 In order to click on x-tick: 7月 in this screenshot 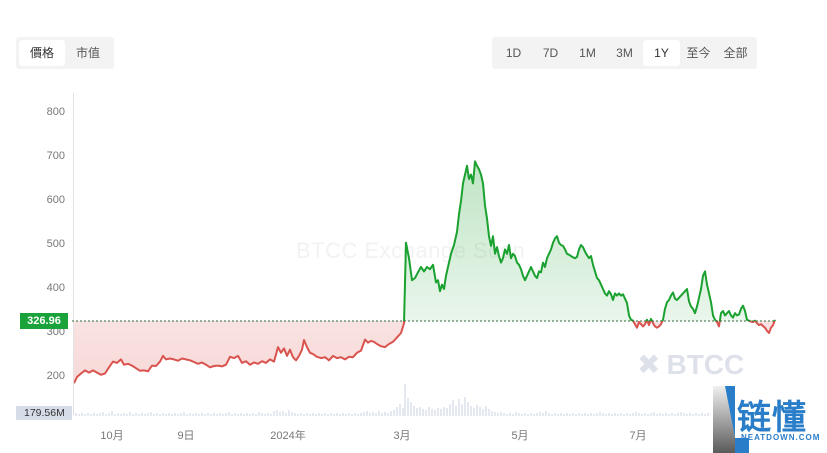, I will do `click(638, 436)`.